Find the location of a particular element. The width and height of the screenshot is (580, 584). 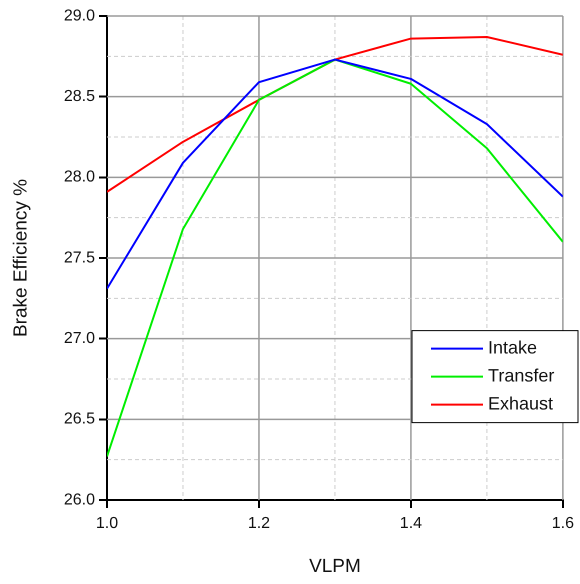

y-tick-label: 28.5 is located at coordinates (80, 97).